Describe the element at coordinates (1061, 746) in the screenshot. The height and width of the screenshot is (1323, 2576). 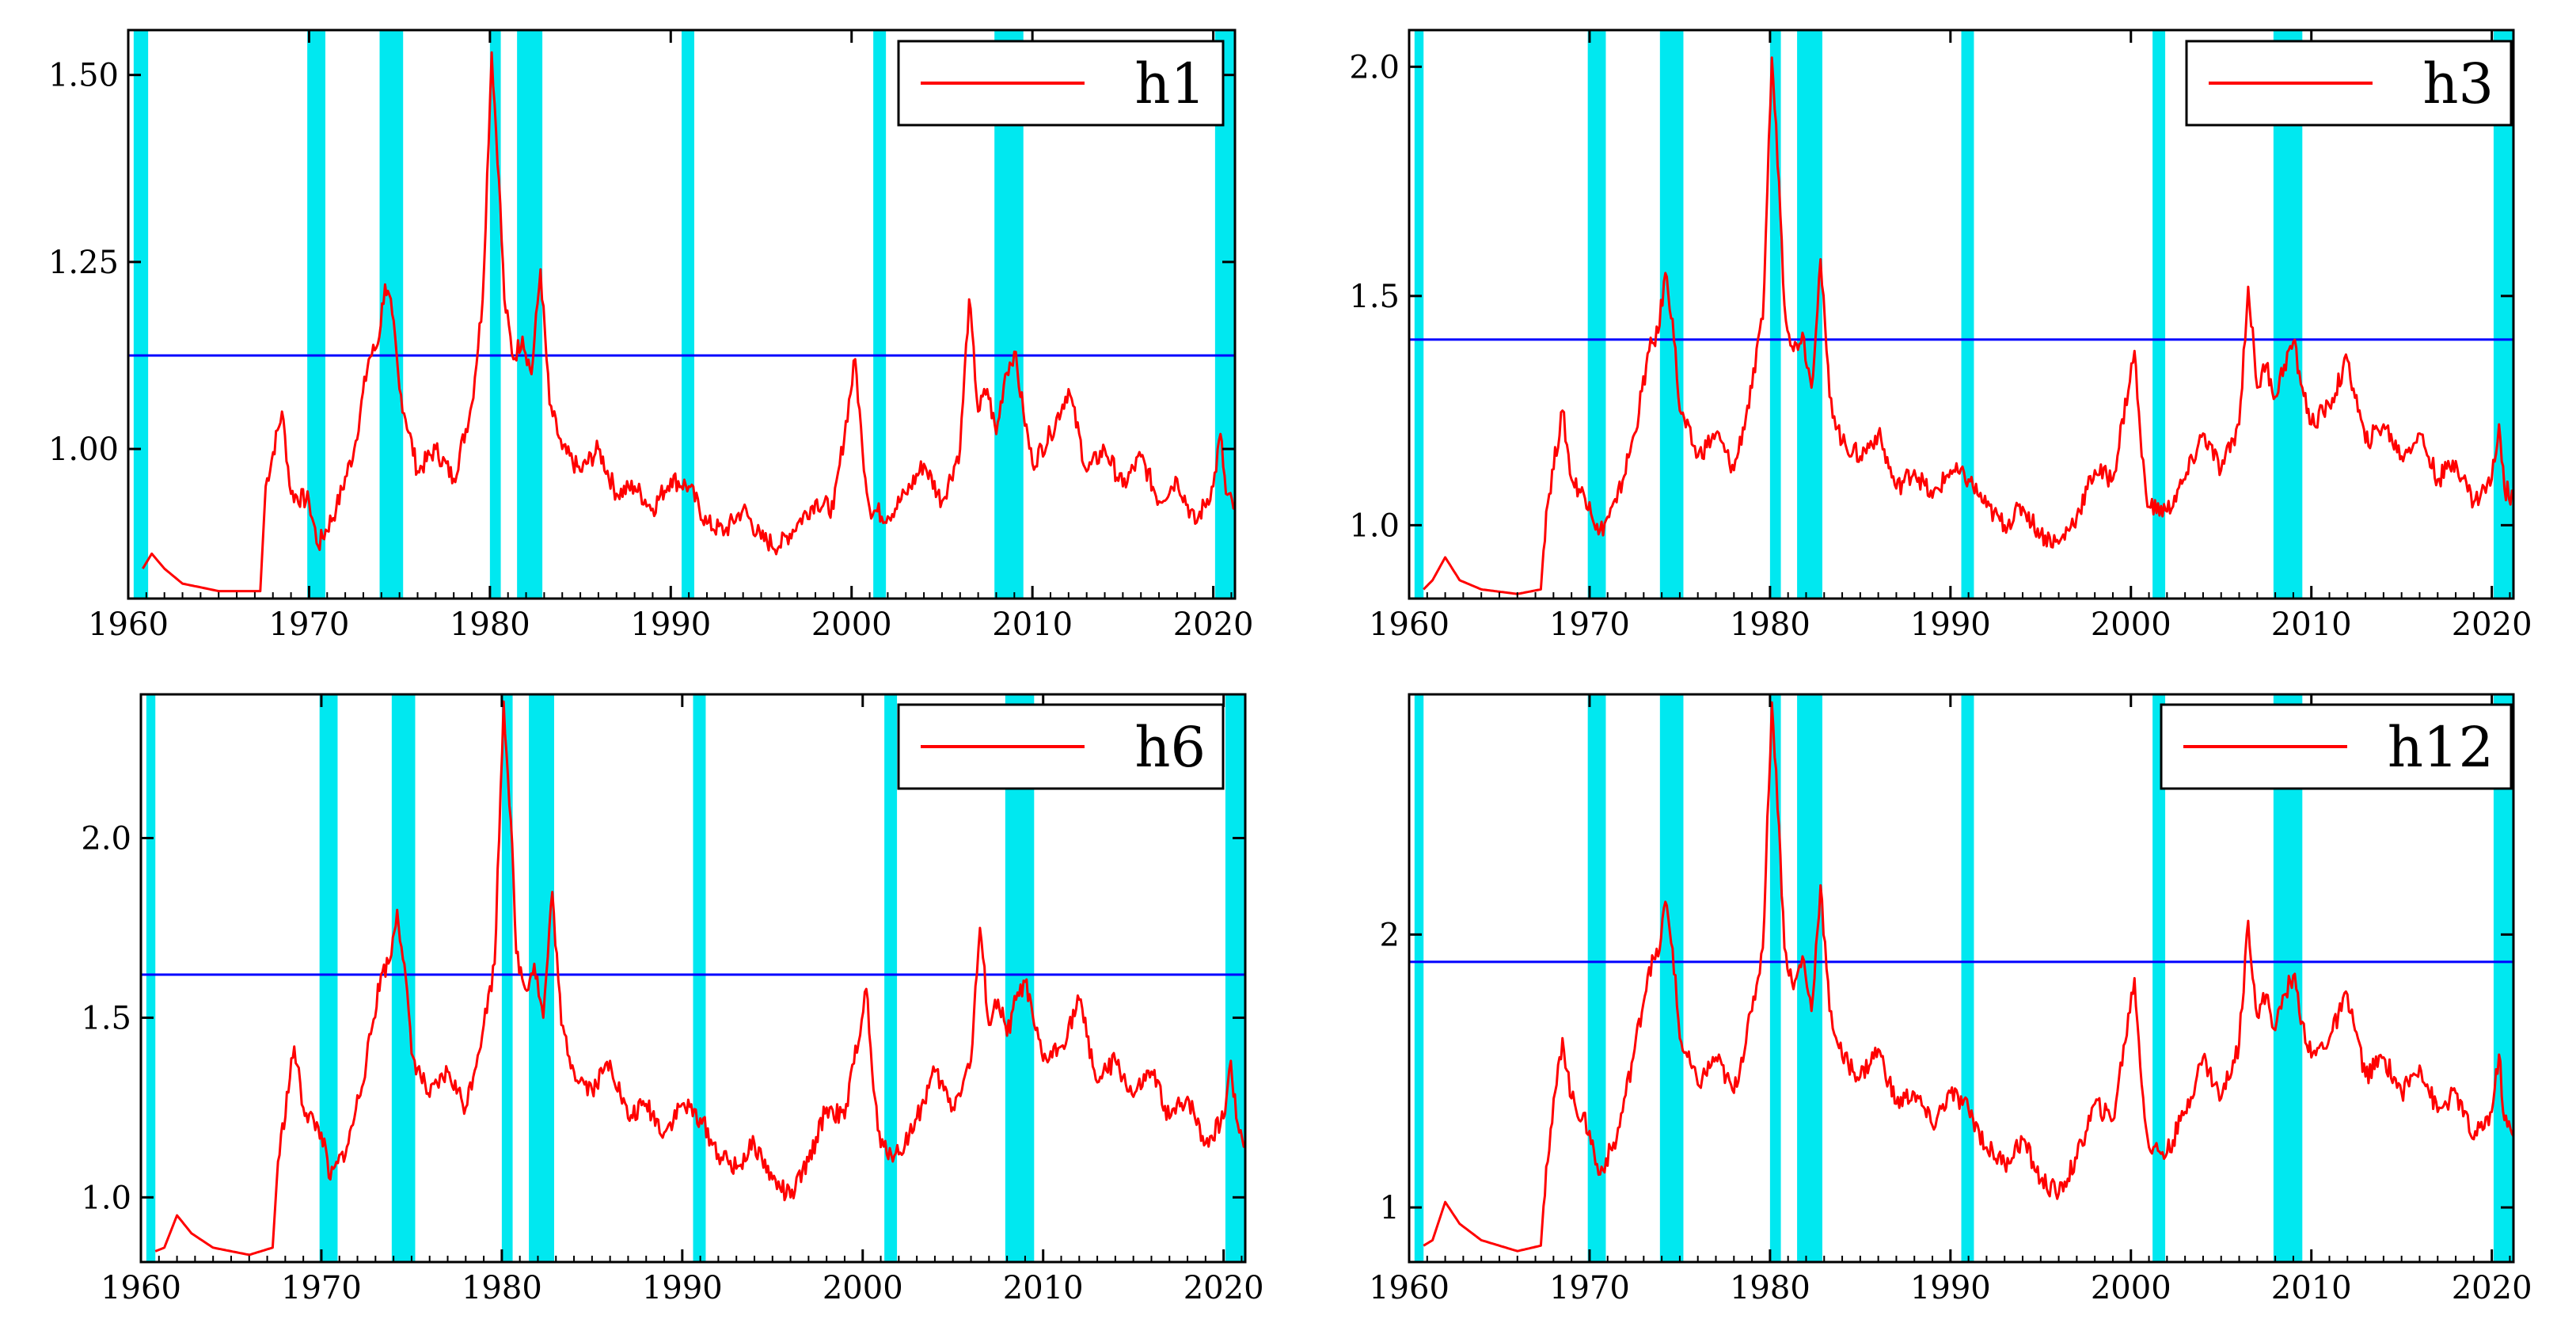
I see `legend-h6: h6` at that location.